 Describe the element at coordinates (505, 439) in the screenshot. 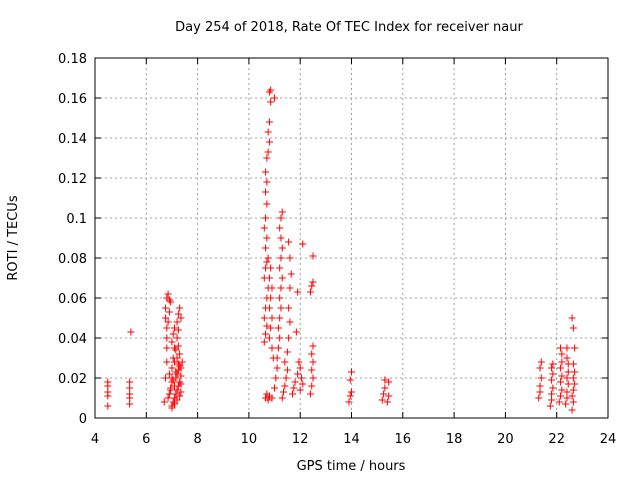

I see `x-tick-label: 20` at that location.